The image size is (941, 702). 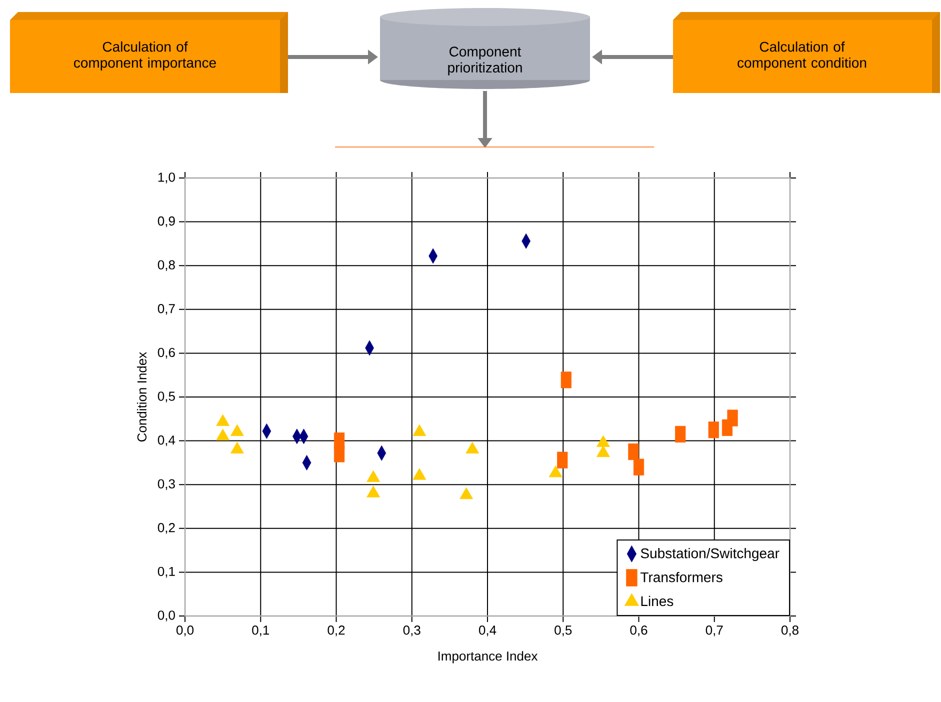 What do you see at coordinates (261, 631) in the screenshot?
I see `x-tick-label: 0,1` at bounding box center [261, 631].